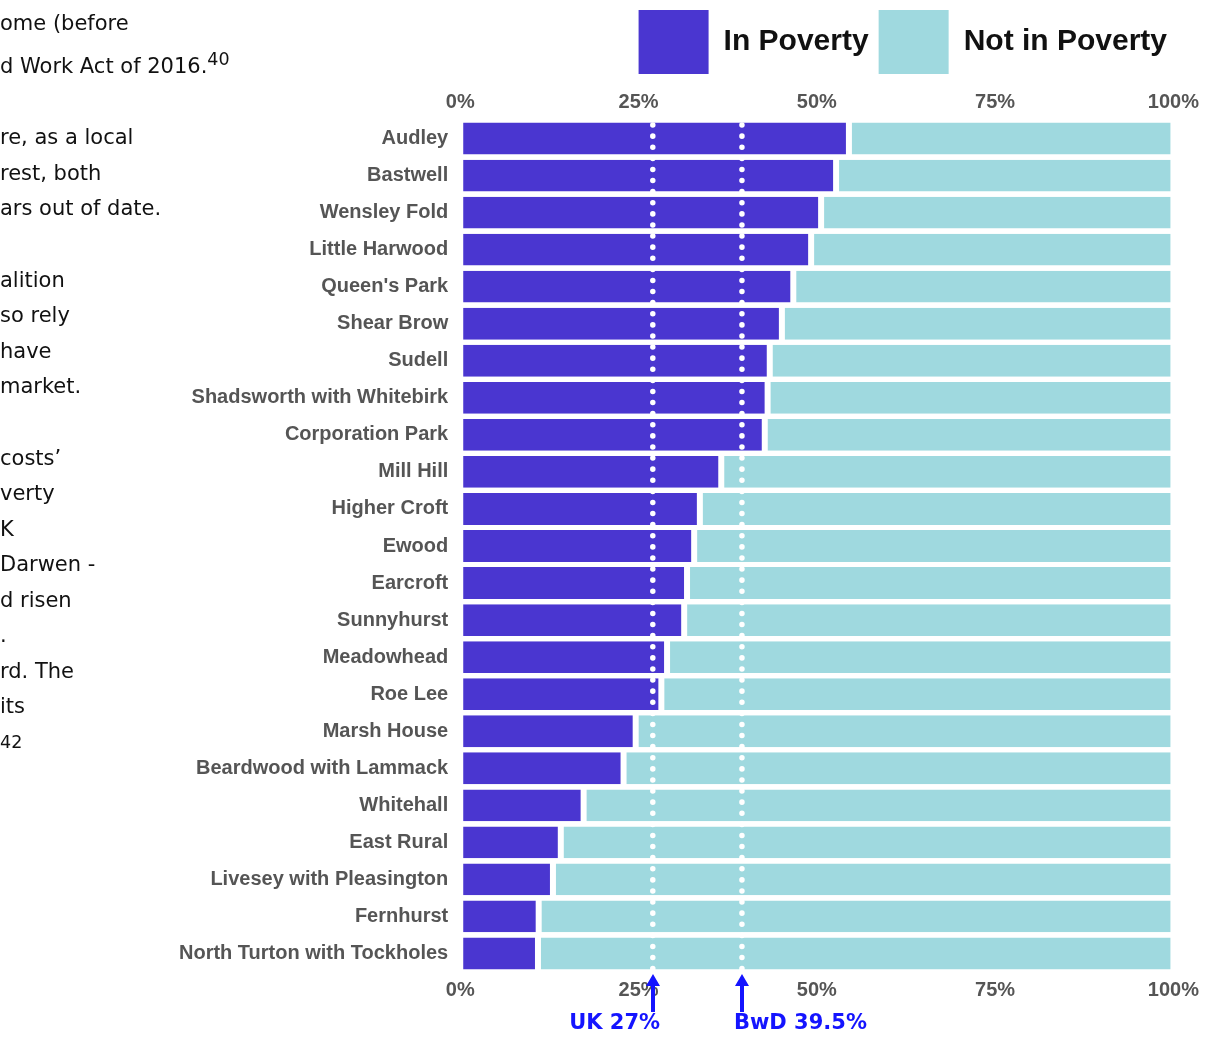 This screenshot has height=1053, width=1211. I want to click on y-tick-label: Little Harwood, so click(379, 248).